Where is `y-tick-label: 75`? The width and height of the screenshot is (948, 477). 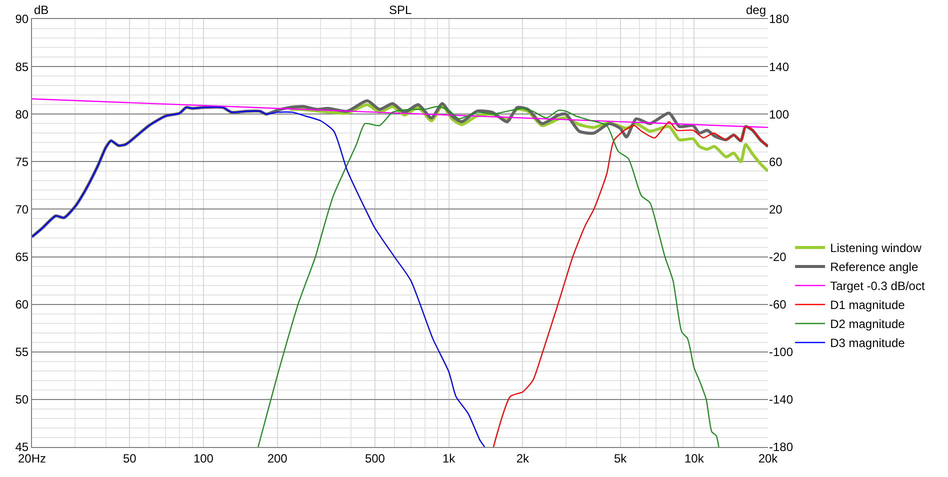 y-tick-label: 75 is located at coordinates (22, 161).